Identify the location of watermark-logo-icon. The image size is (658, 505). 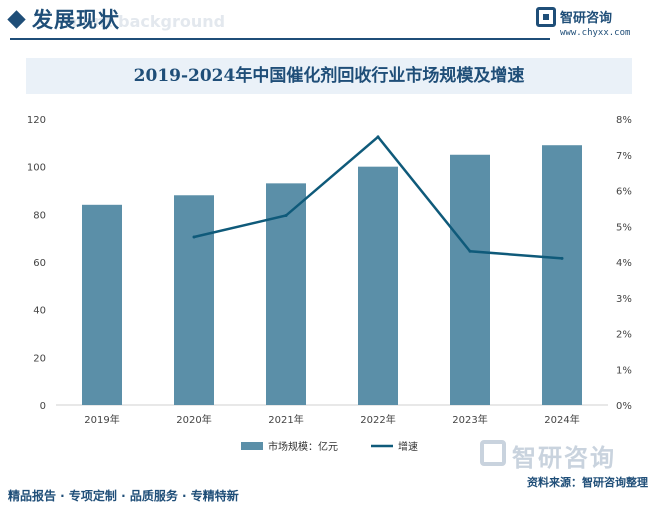
(493, 453).